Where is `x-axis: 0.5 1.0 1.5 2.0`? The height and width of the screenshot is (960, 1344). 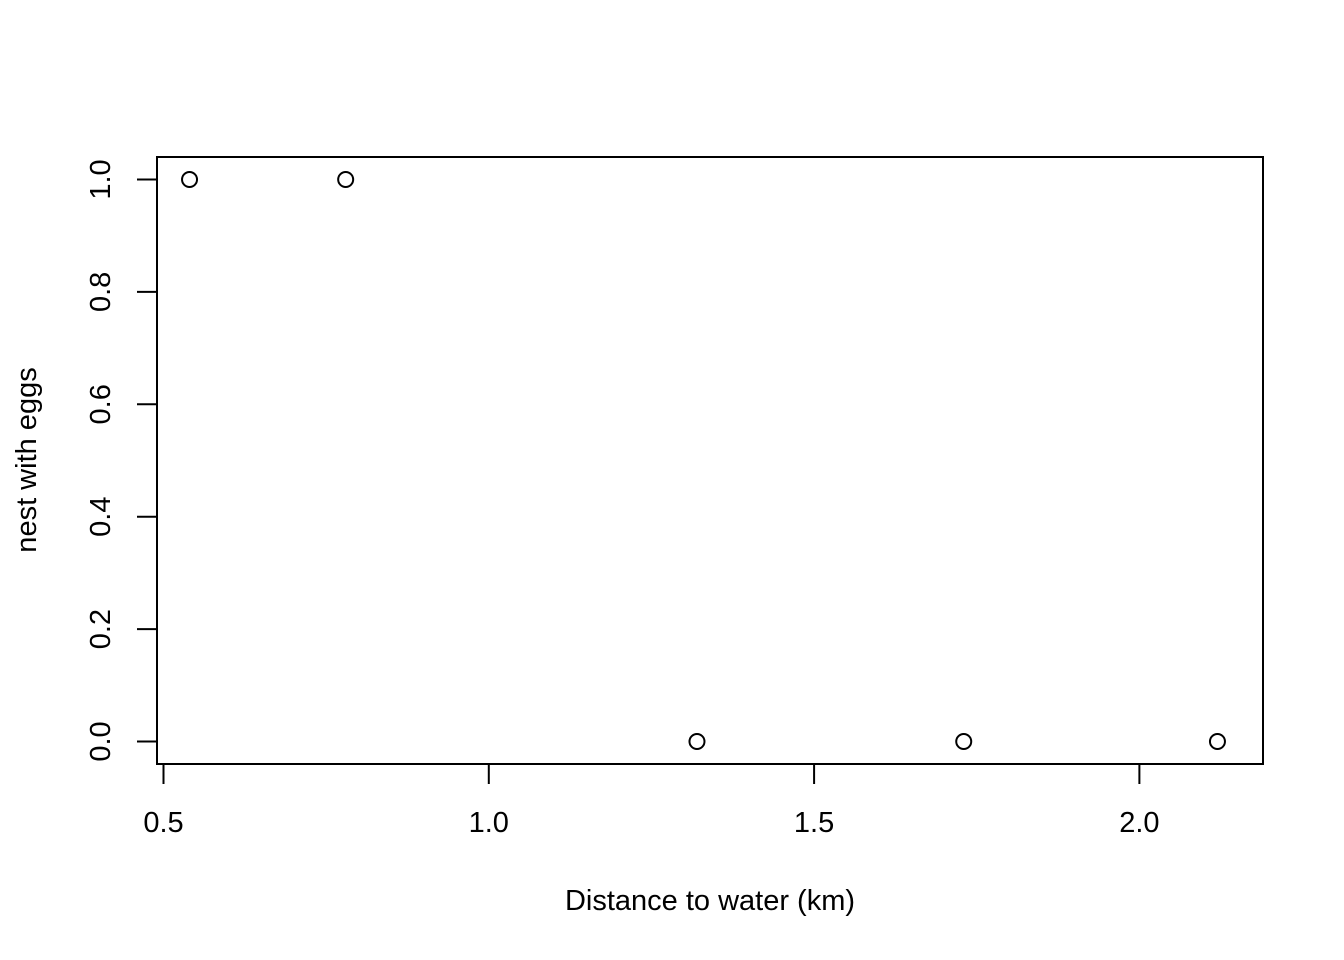 x-axis: 0.5 1.0 1.5 2.0 is located at coordinates (651, 801).